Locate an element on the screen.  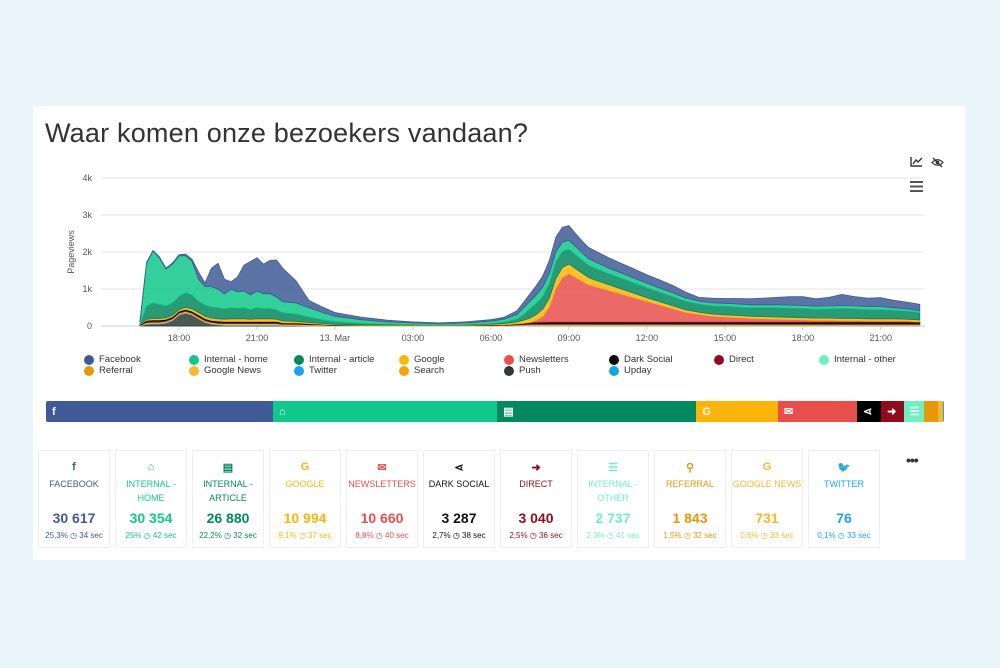
stat-card-newsletters: ✉ NEWSLETTERS 10 660 8,8% ◷ 40 sec is located at coordinates (382, 499).